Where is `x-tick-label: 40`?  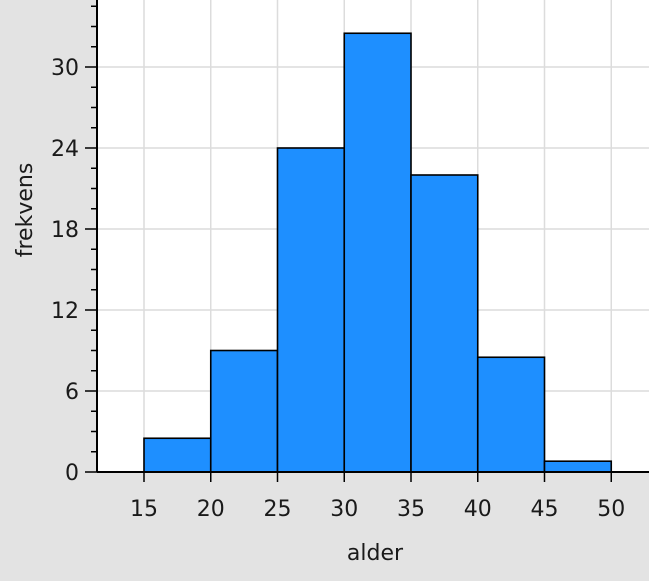
x-tick-label: 40 is located at coordinates (478, 509).